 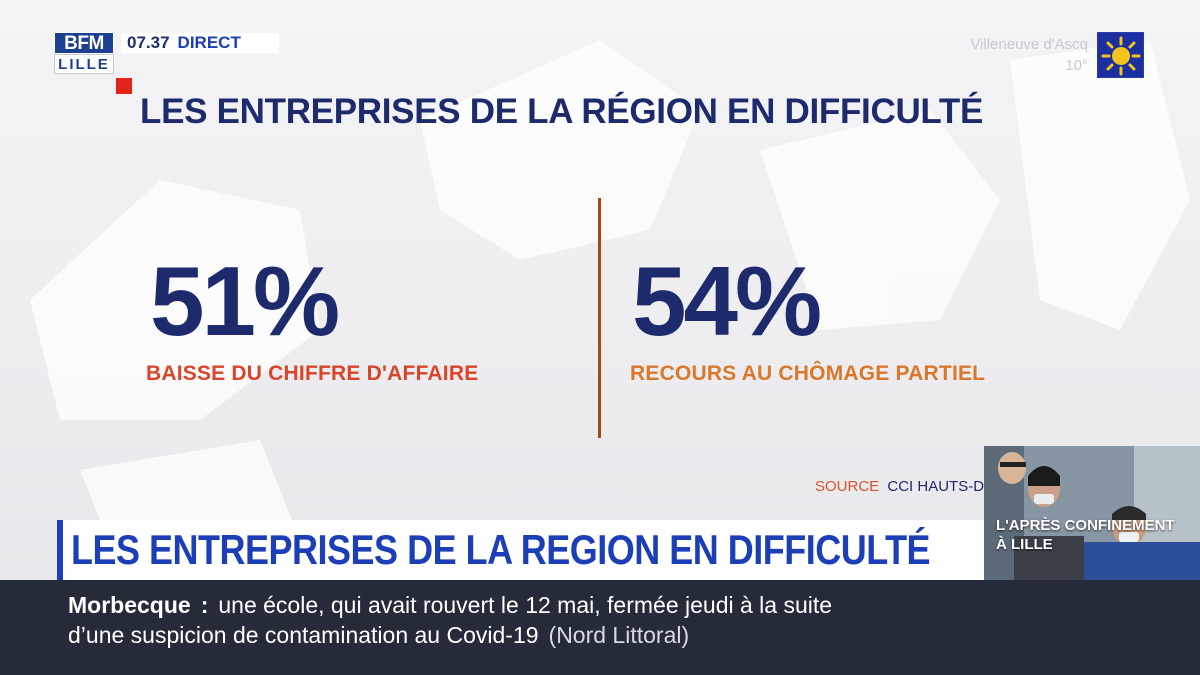 I want to click on logo-bfm-text: BFM, so click(x=84, y=43).